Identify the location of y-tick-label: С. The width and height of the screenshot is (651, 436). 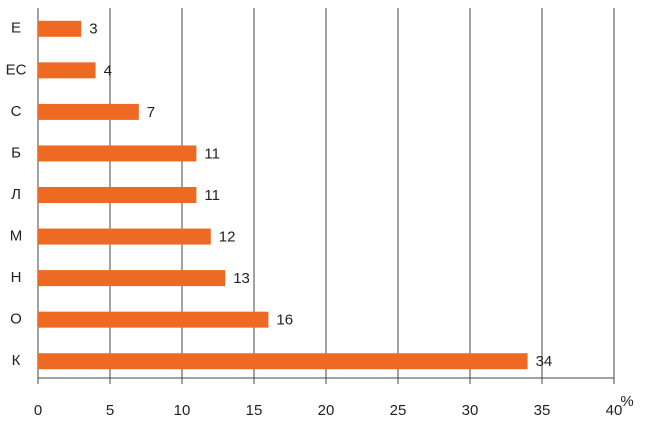
(16, 111).